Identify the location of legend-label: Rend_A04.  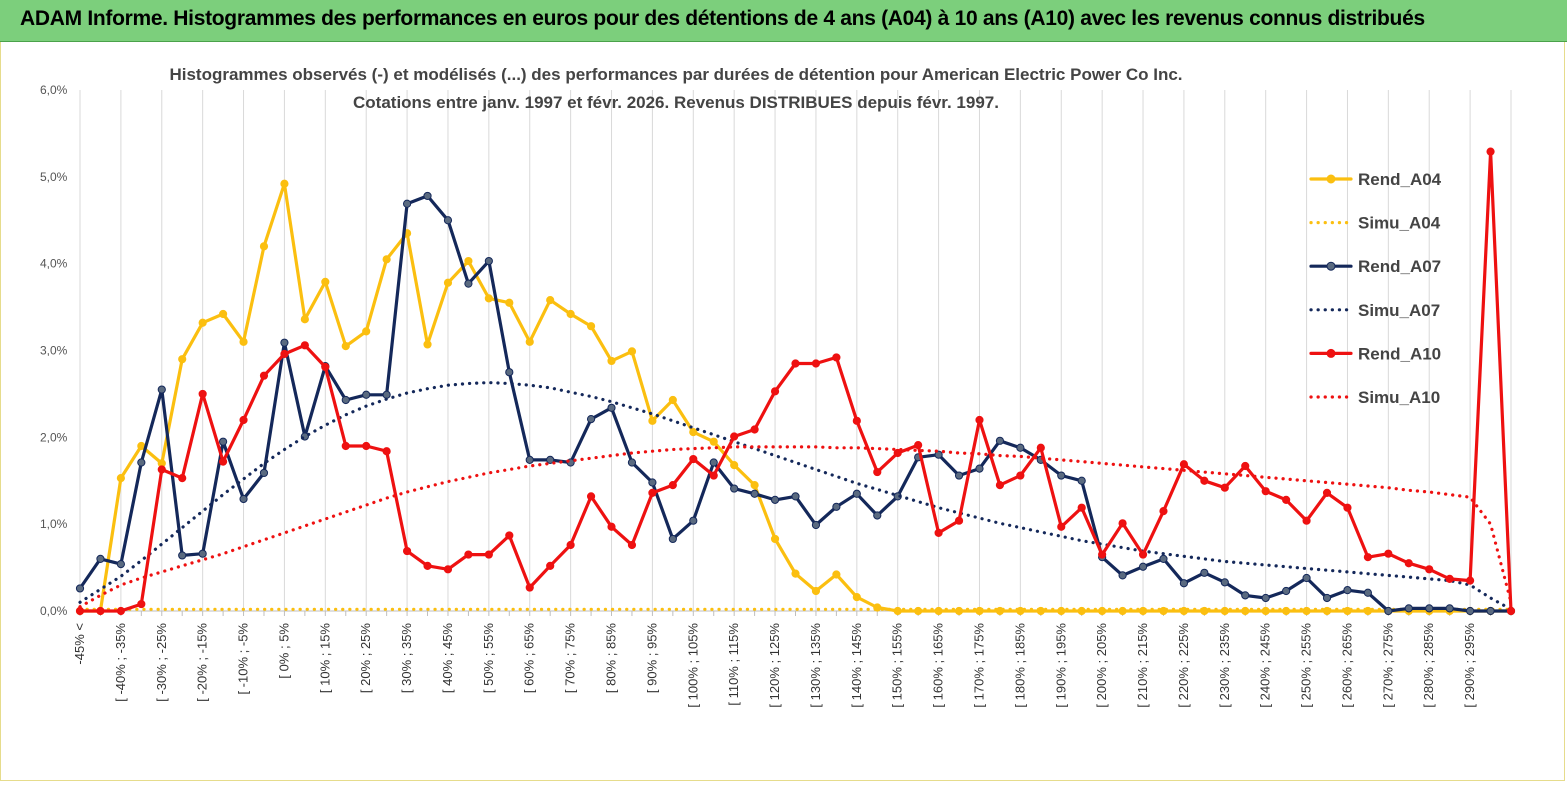
(1400, 179).